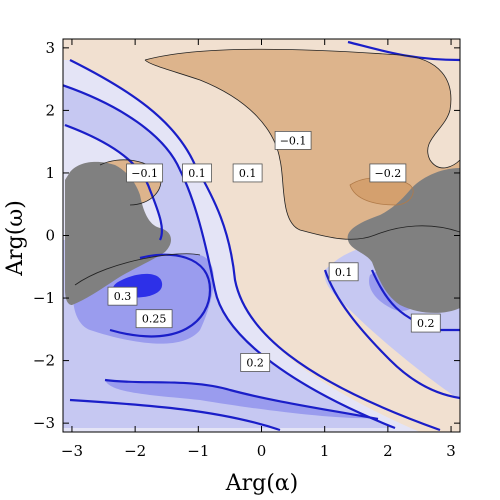 This screenshot has height=500, width=500. I want to click on y-tick-label: 2, so click(50, 110).